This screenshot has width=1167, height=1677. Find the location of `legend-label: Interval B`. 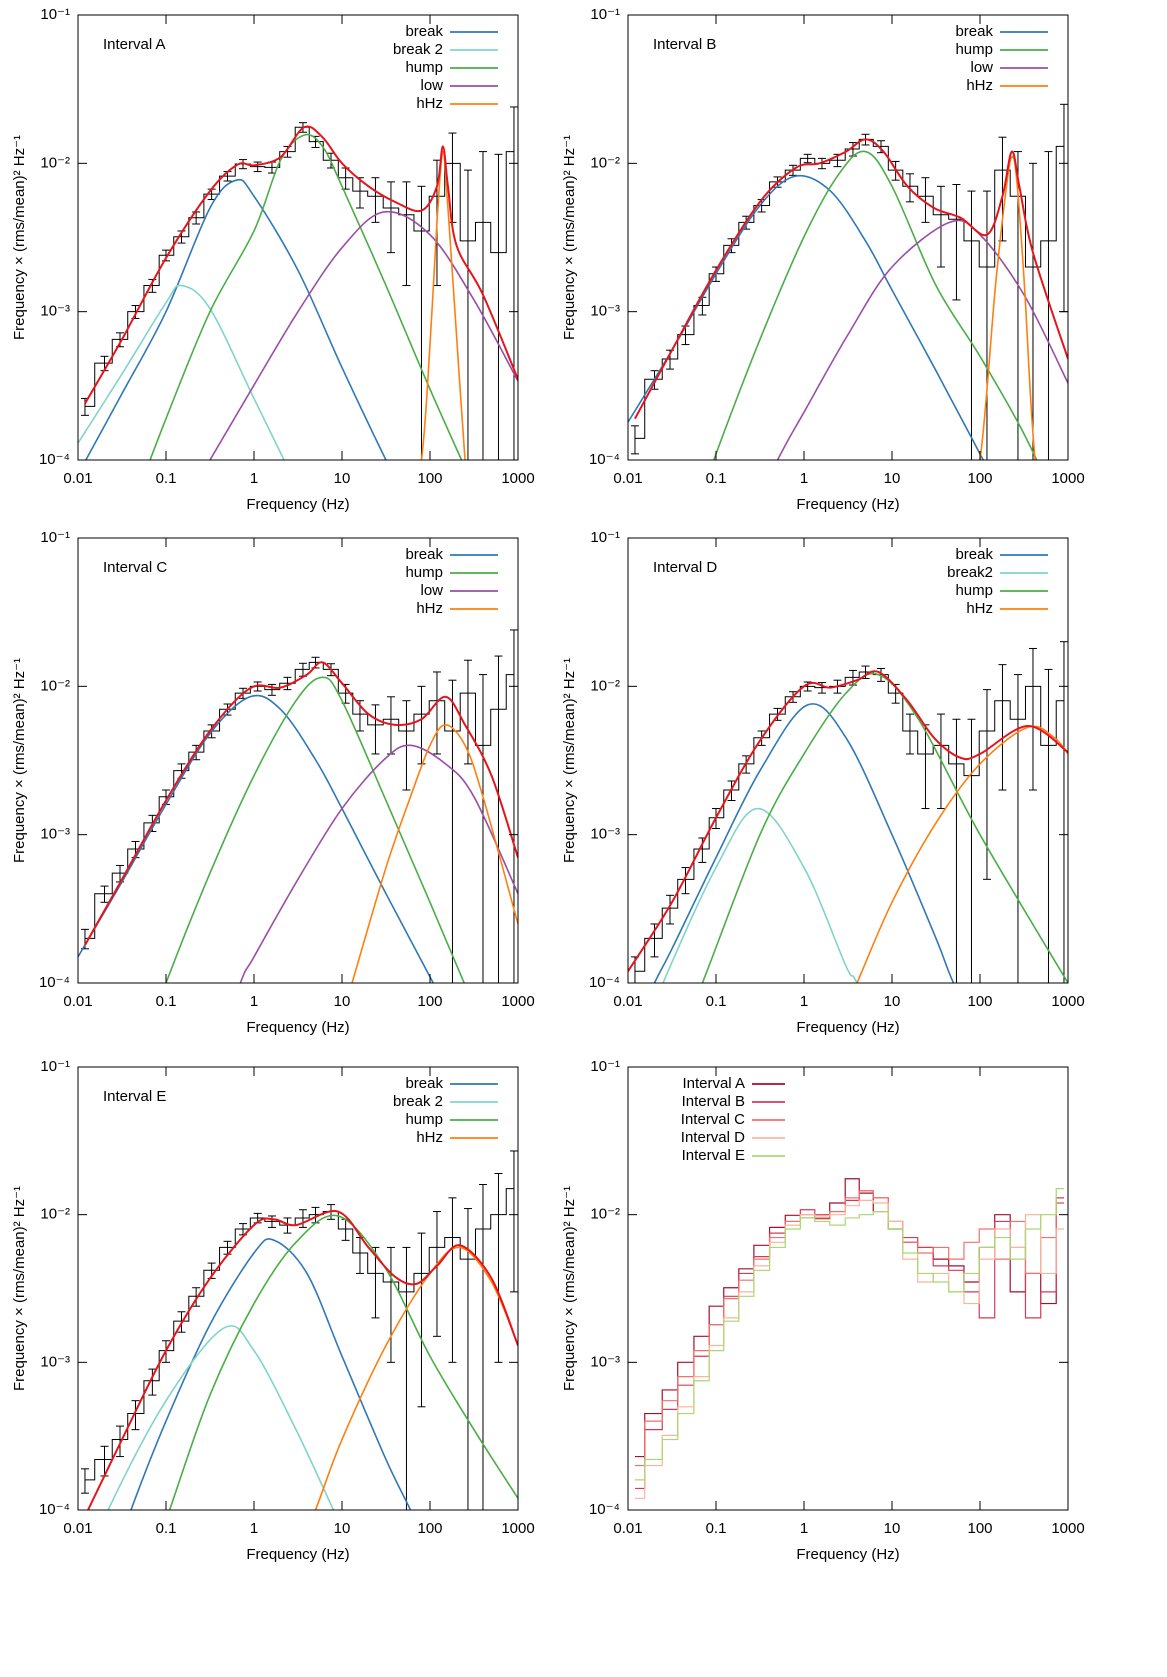

legend-label: Interval B is located at coordinates (713, 1101).